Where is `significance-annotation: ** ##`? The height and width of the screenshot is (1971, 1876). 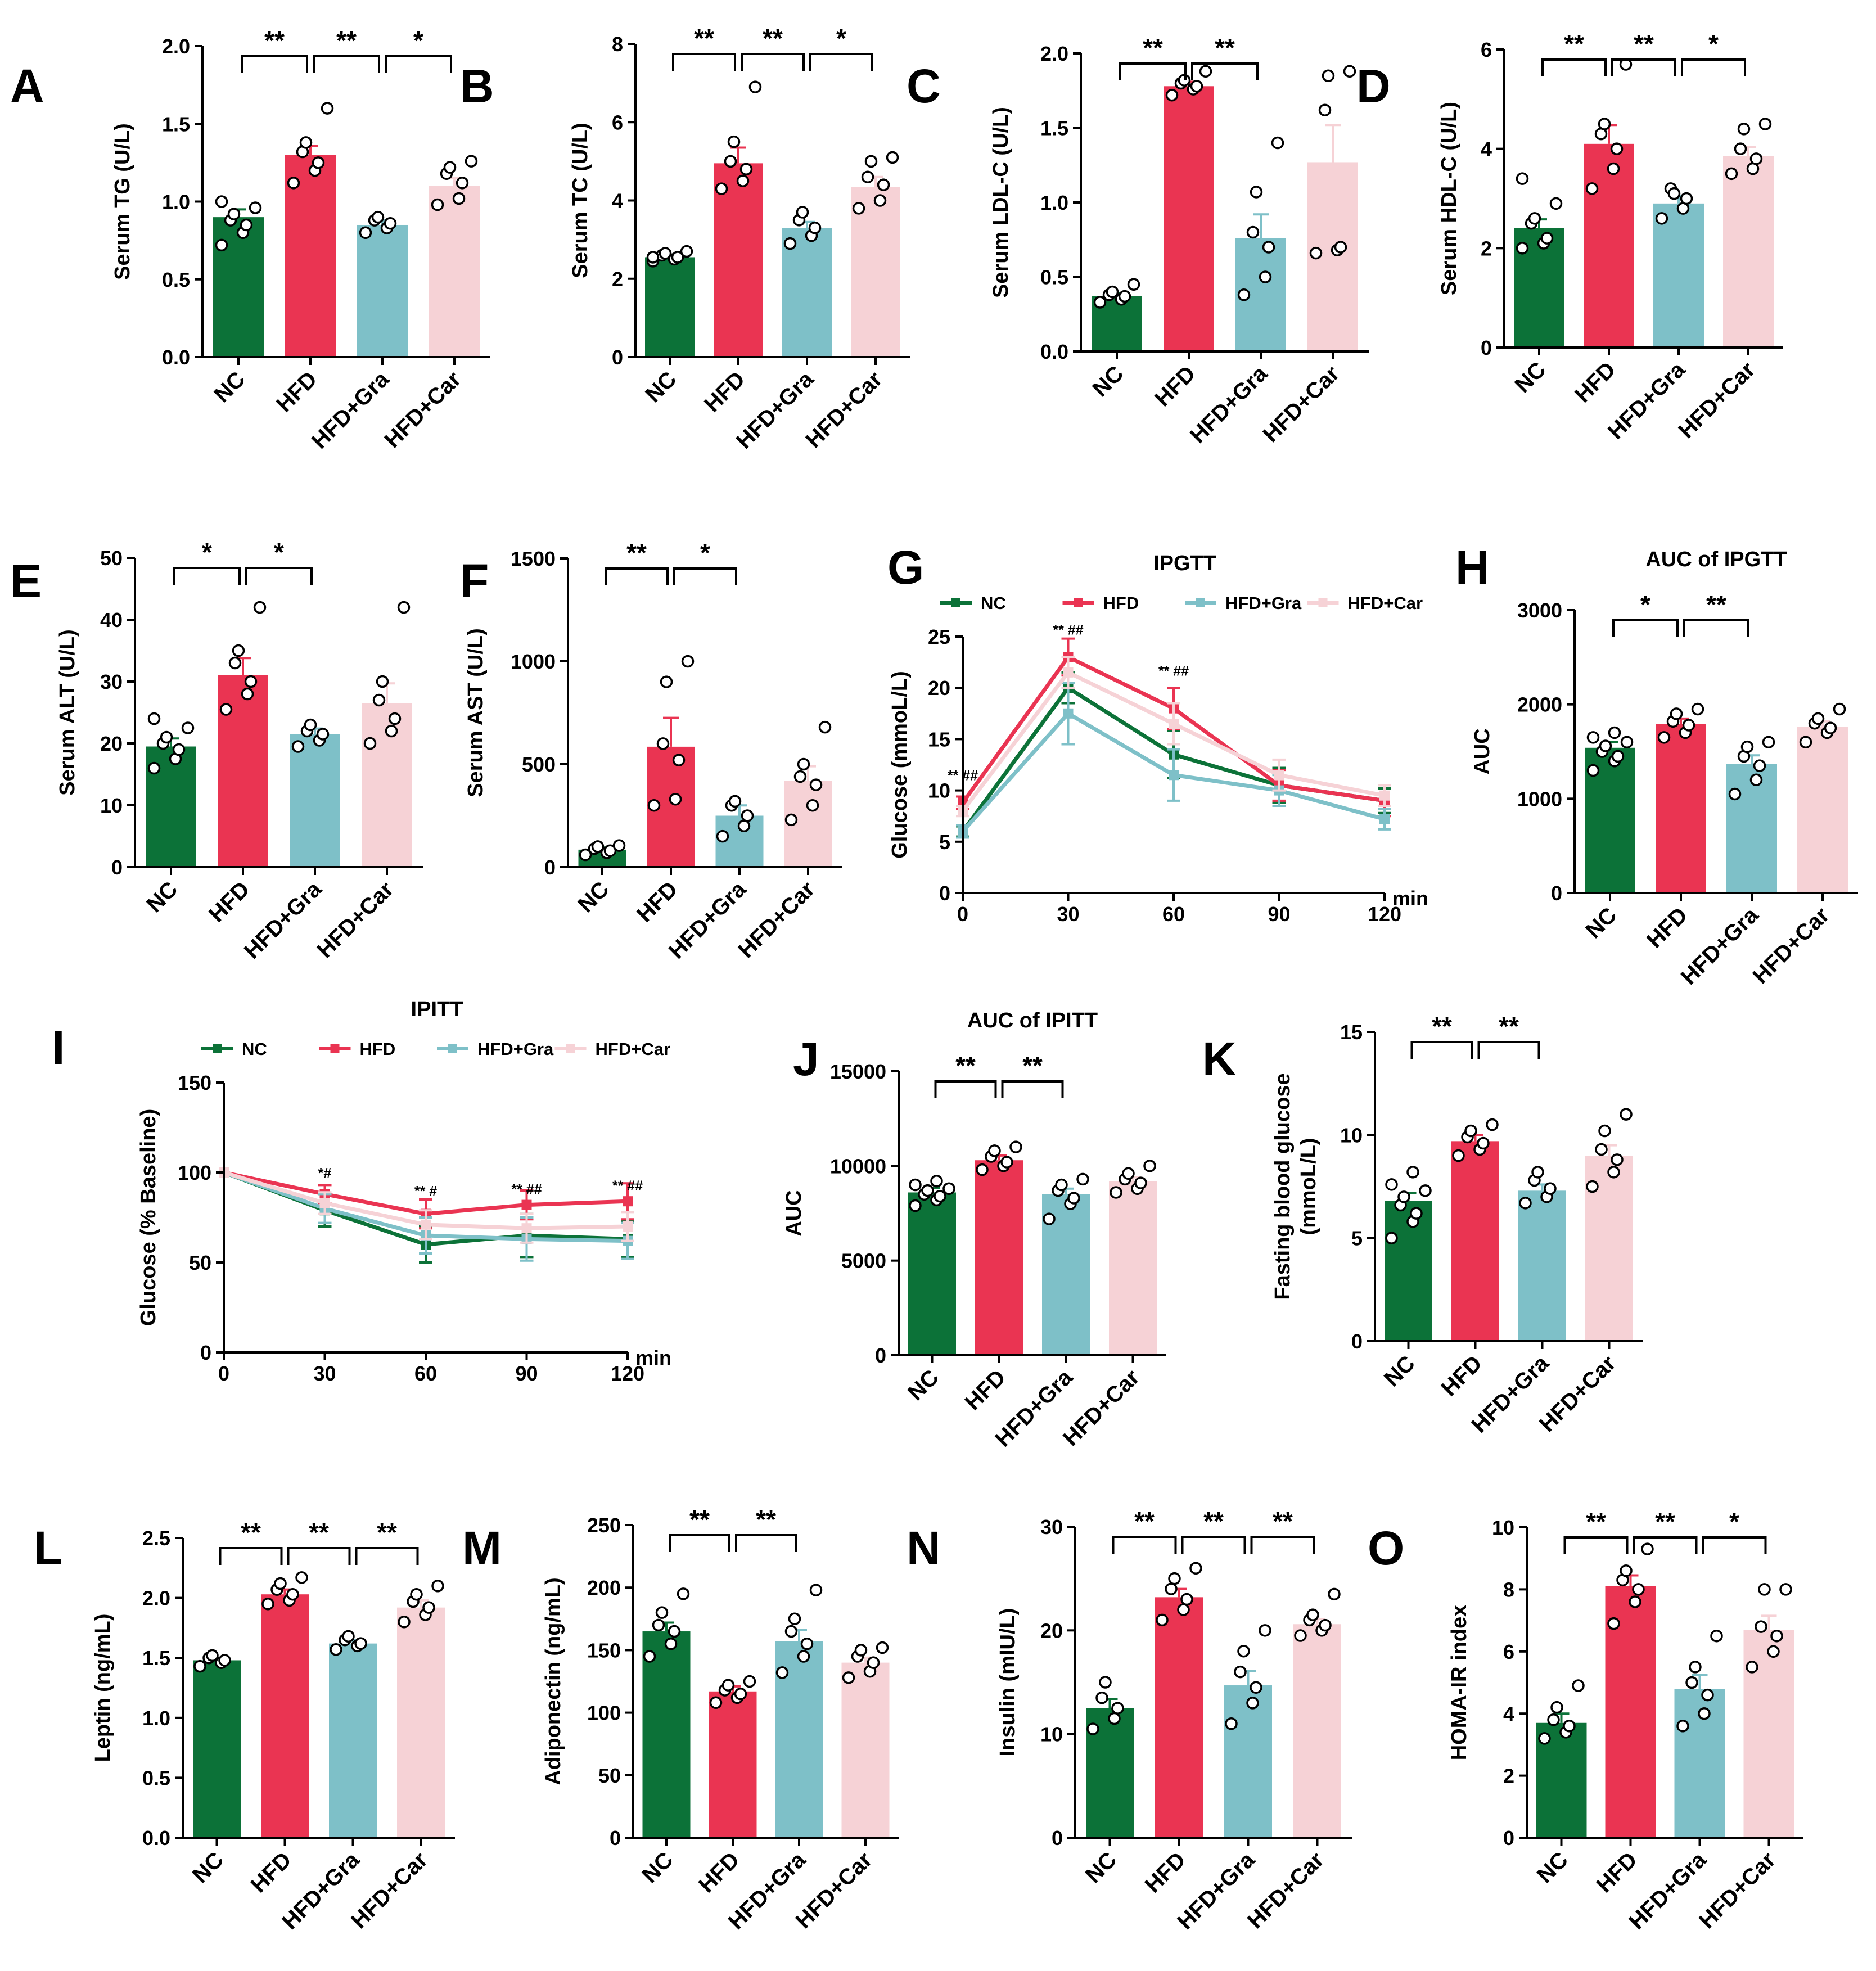
significance-annotation: ** ## is located at coordinates (1173, 671).